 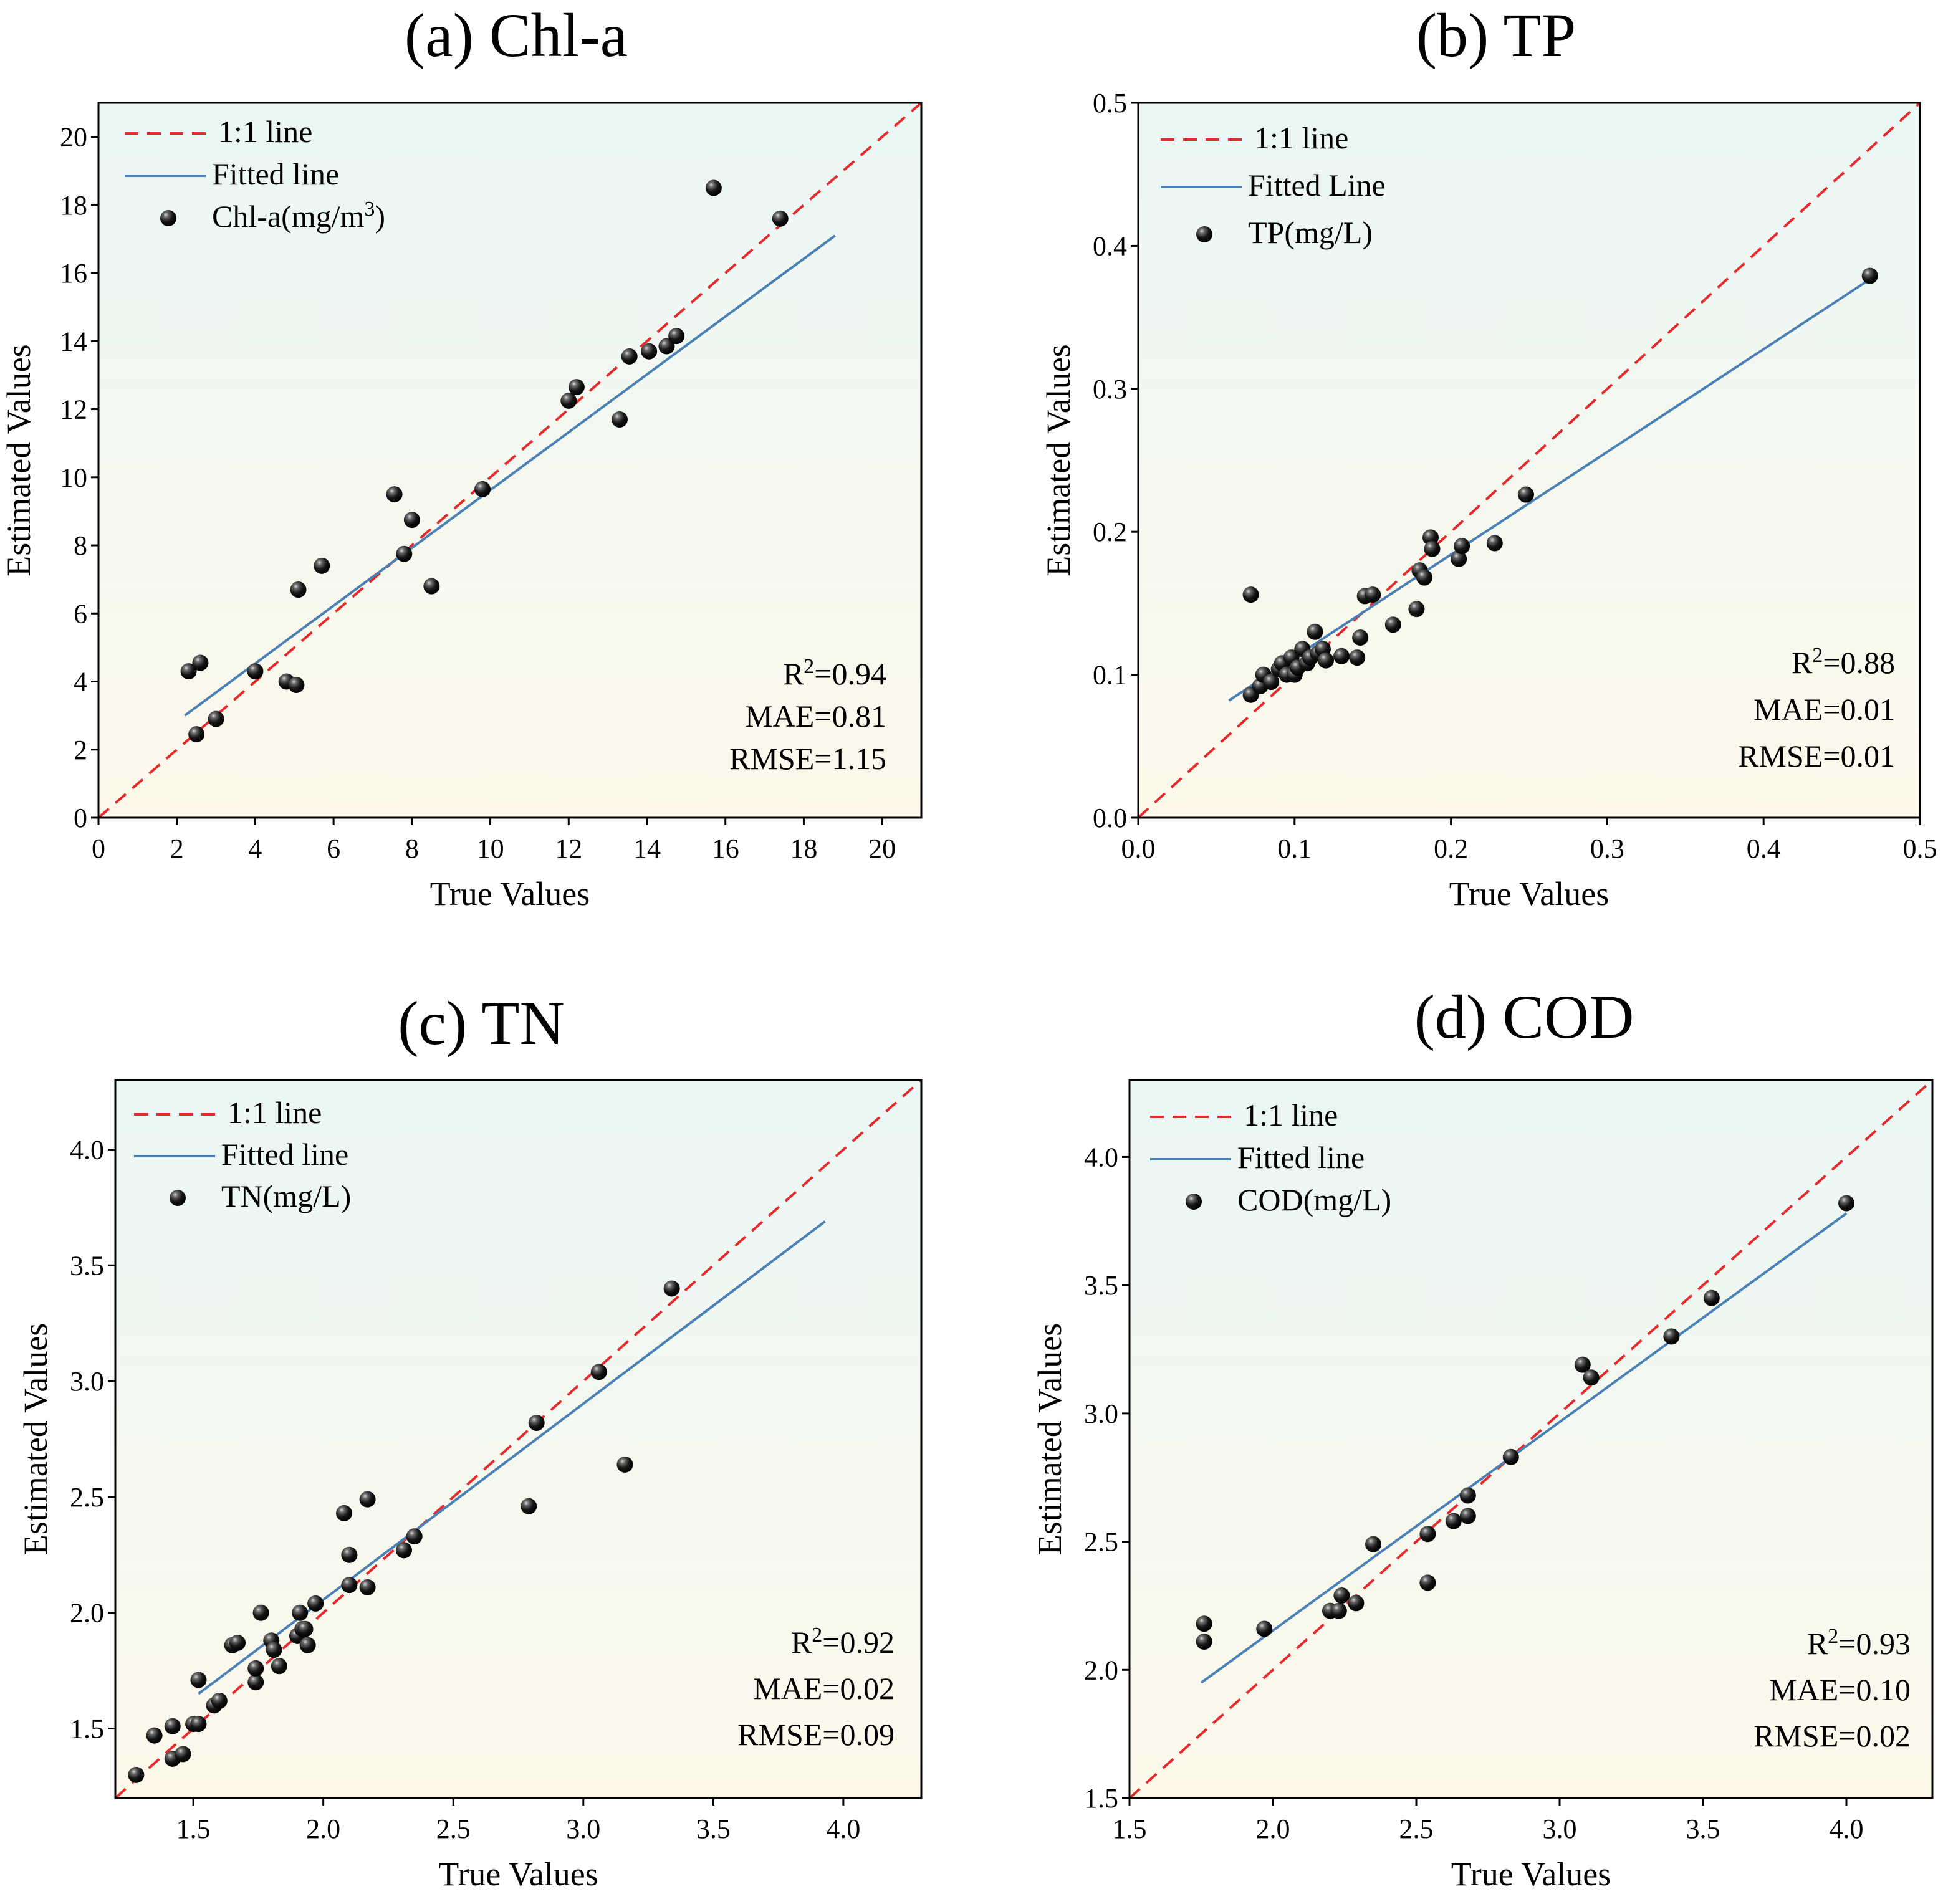 I want to click on y-tick-label: 3.5, so click(x=87, y=1266).